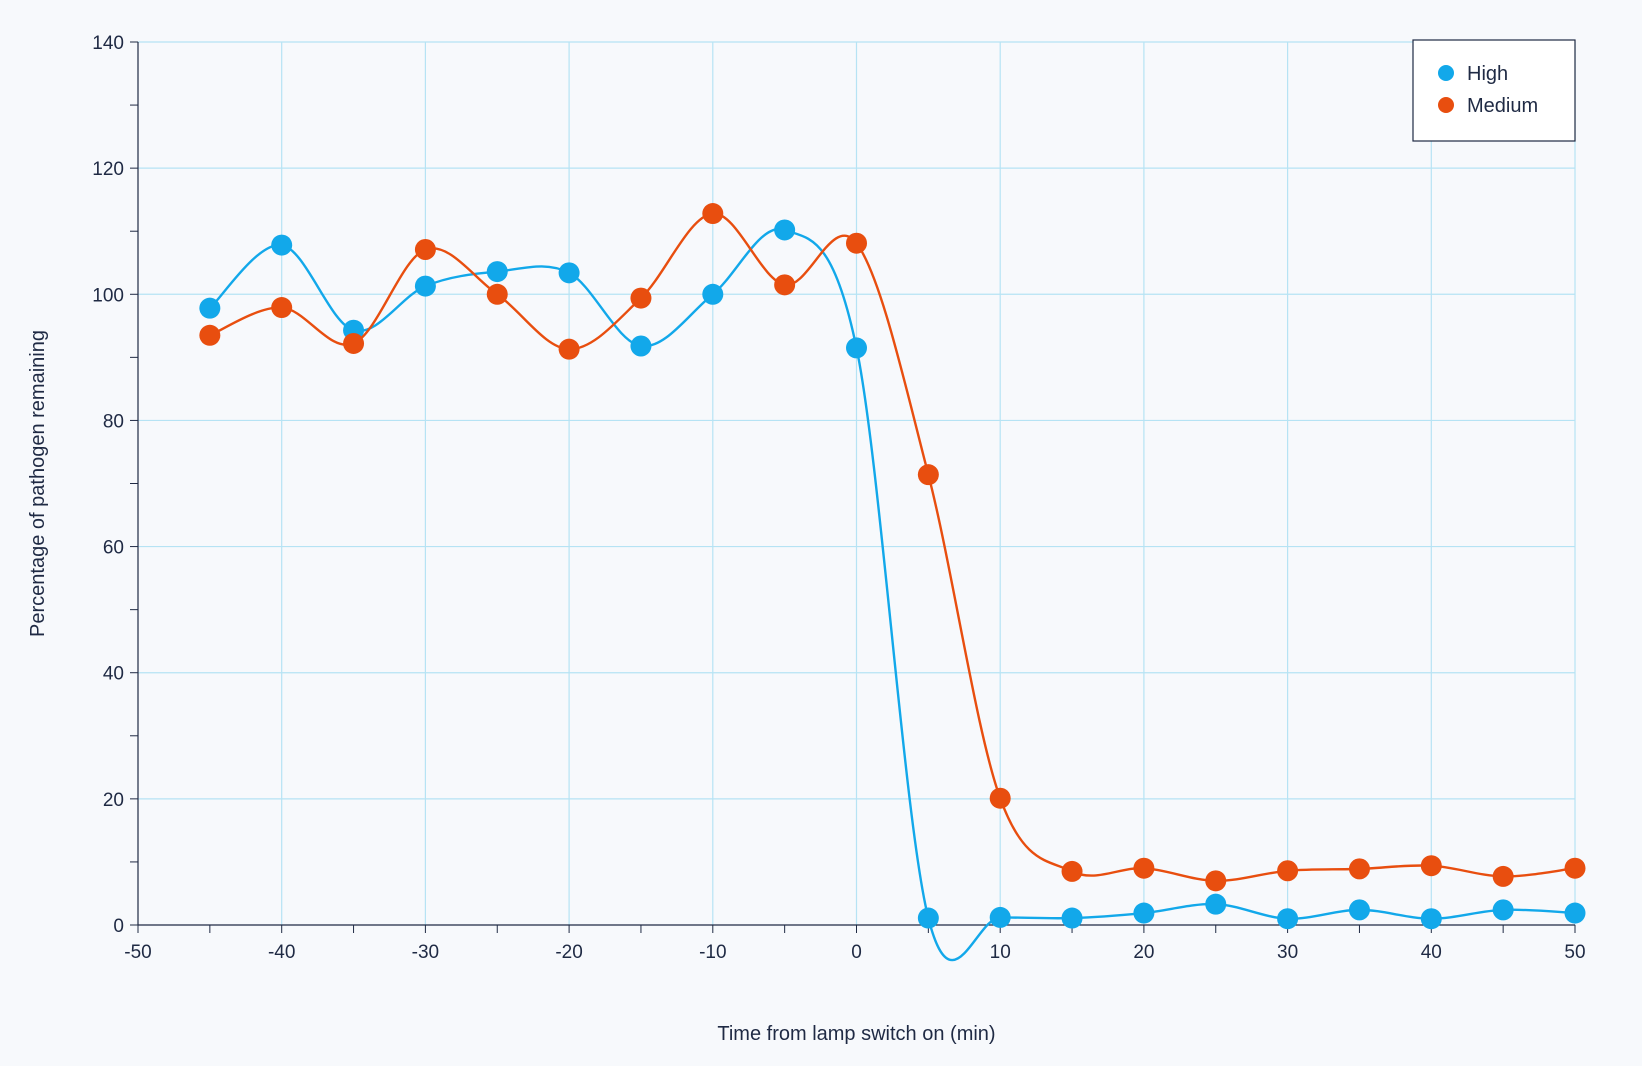 This screenshot has height=1066, width=1642. What do you see at coordinates (108, 295) in the screenshot?
I see `y-tick-label: 100` at bounding box center [108, 295].